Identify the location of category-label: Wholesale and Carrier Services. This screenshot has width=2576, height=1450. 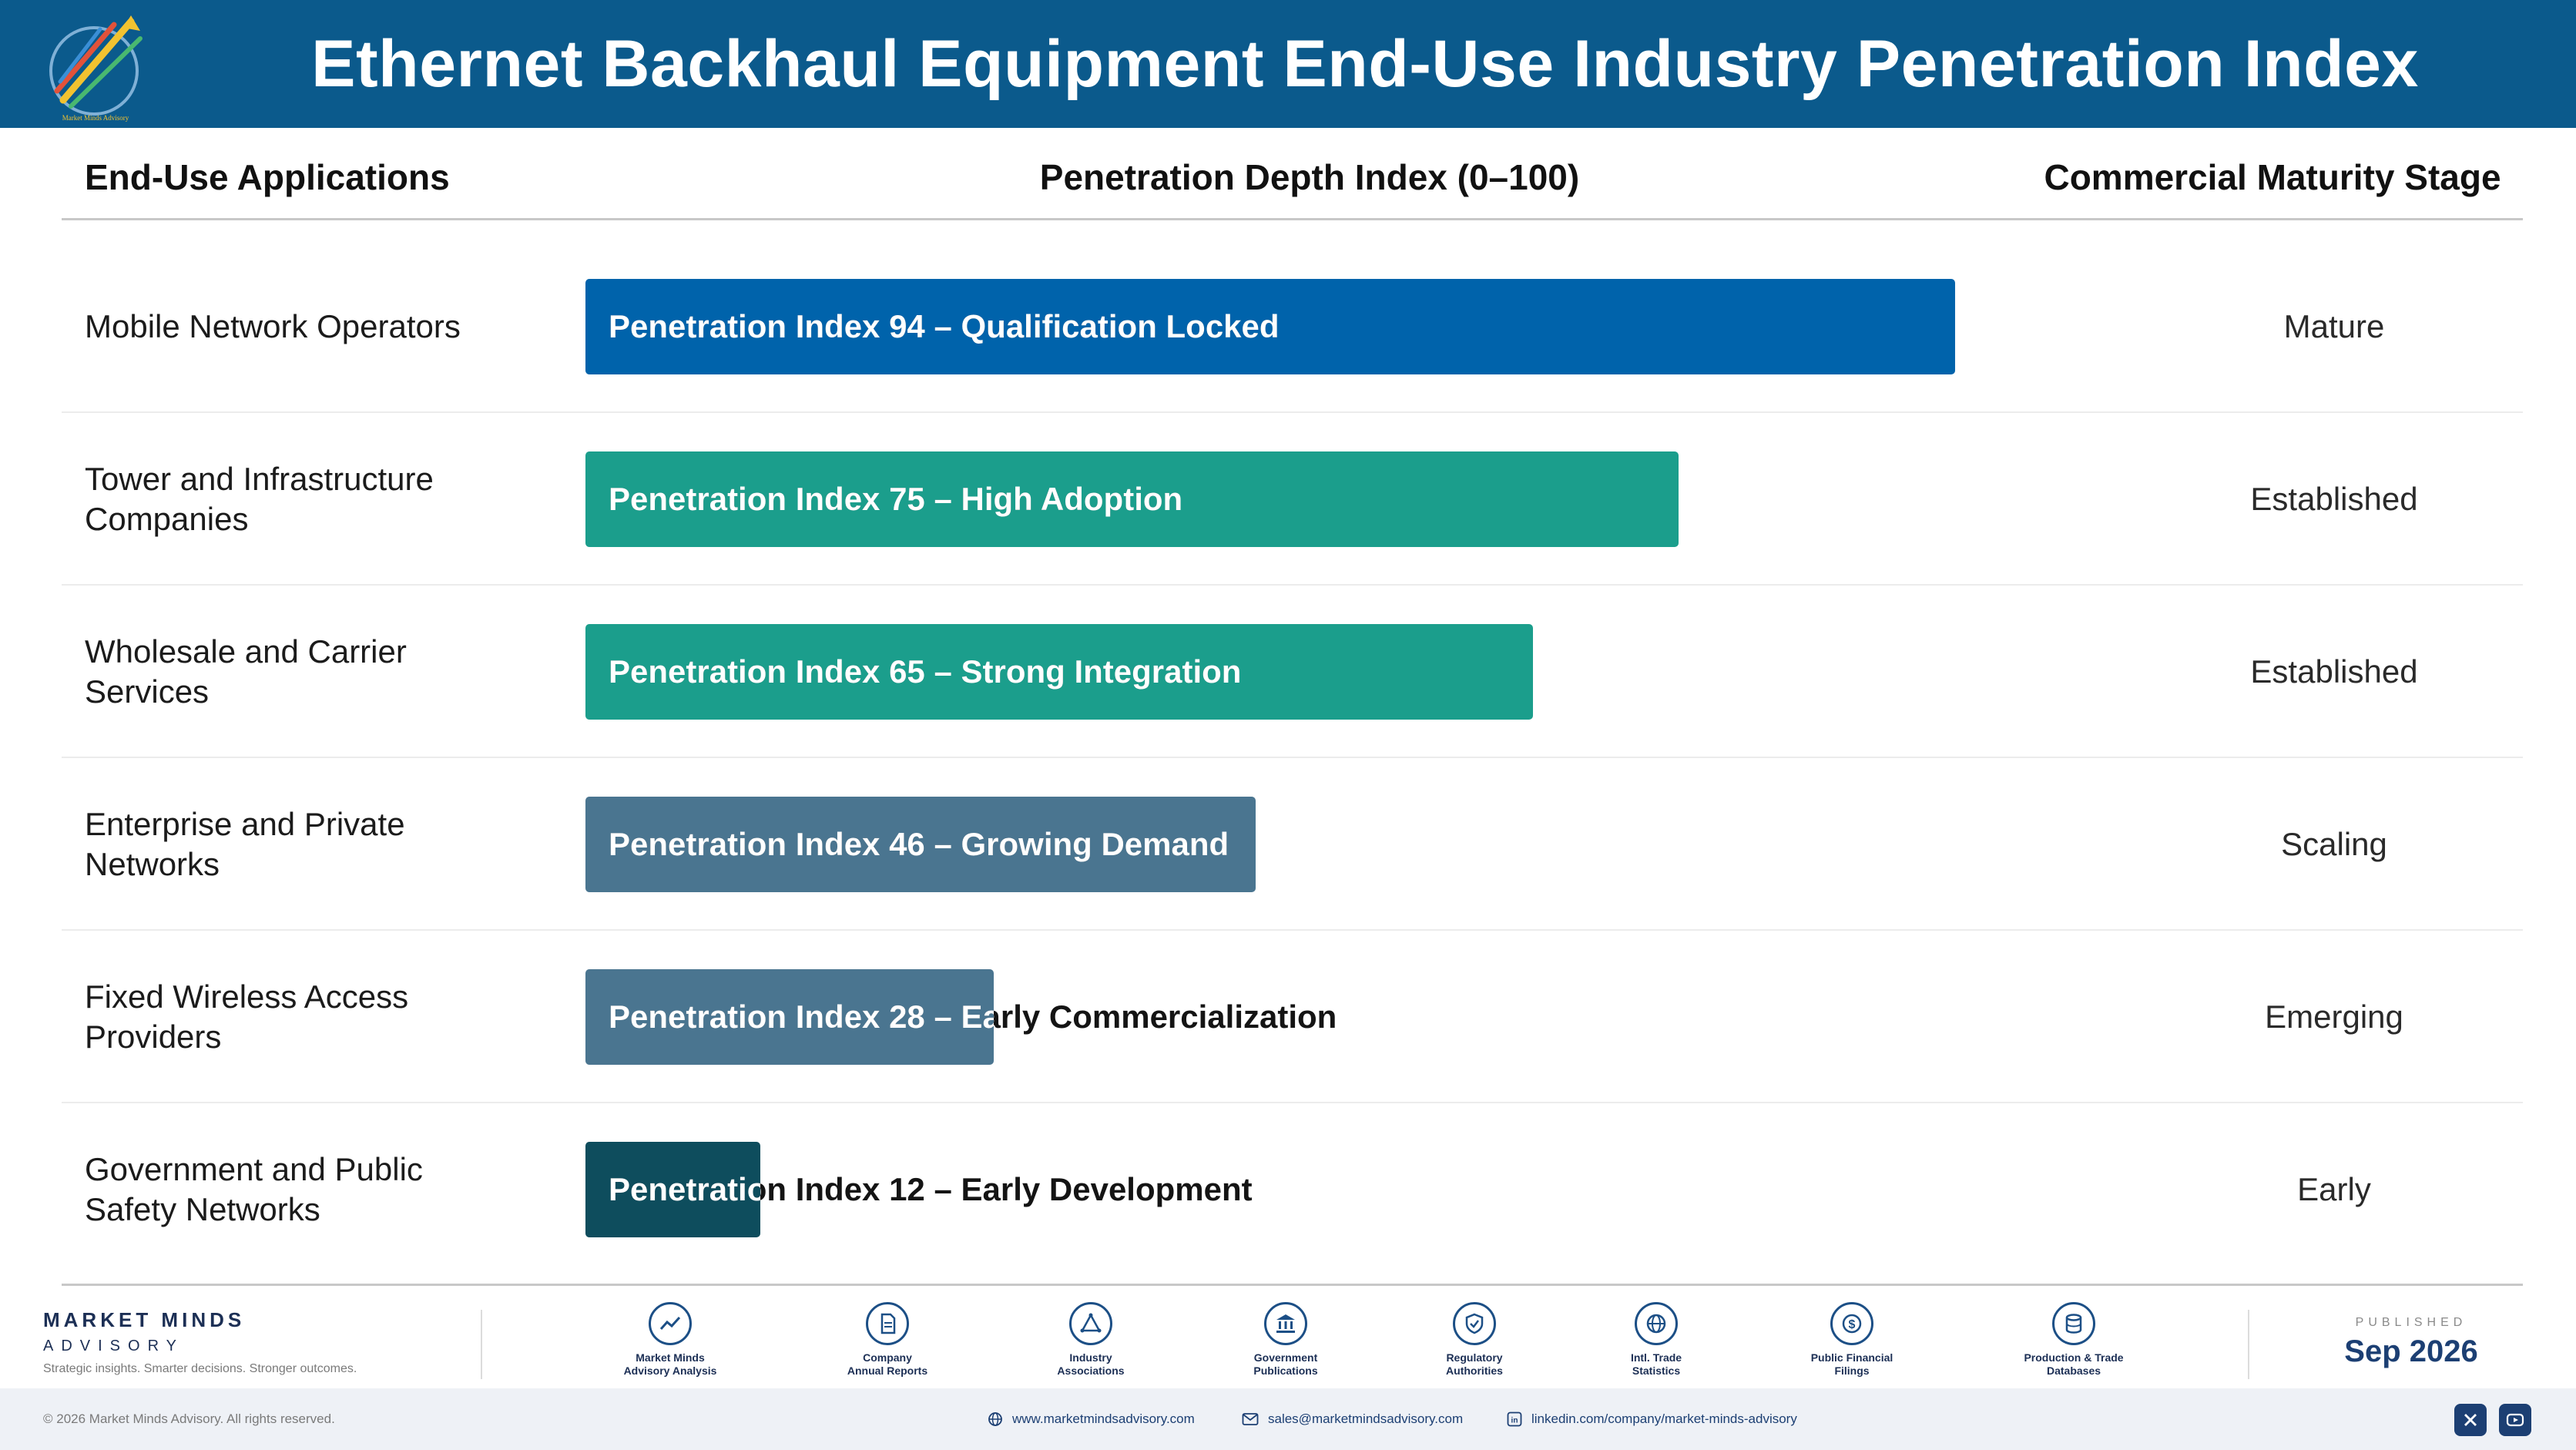
(246, 671).